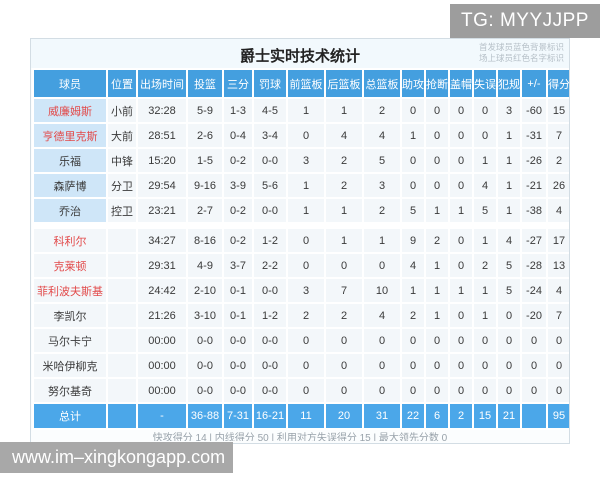 Image resolution: width=600 pixels, height=480 pixels. What do you see at coordinates (238, 185) in the screenshot?
I see `stat-cell: 3-9` at bounding box center [238, 185].